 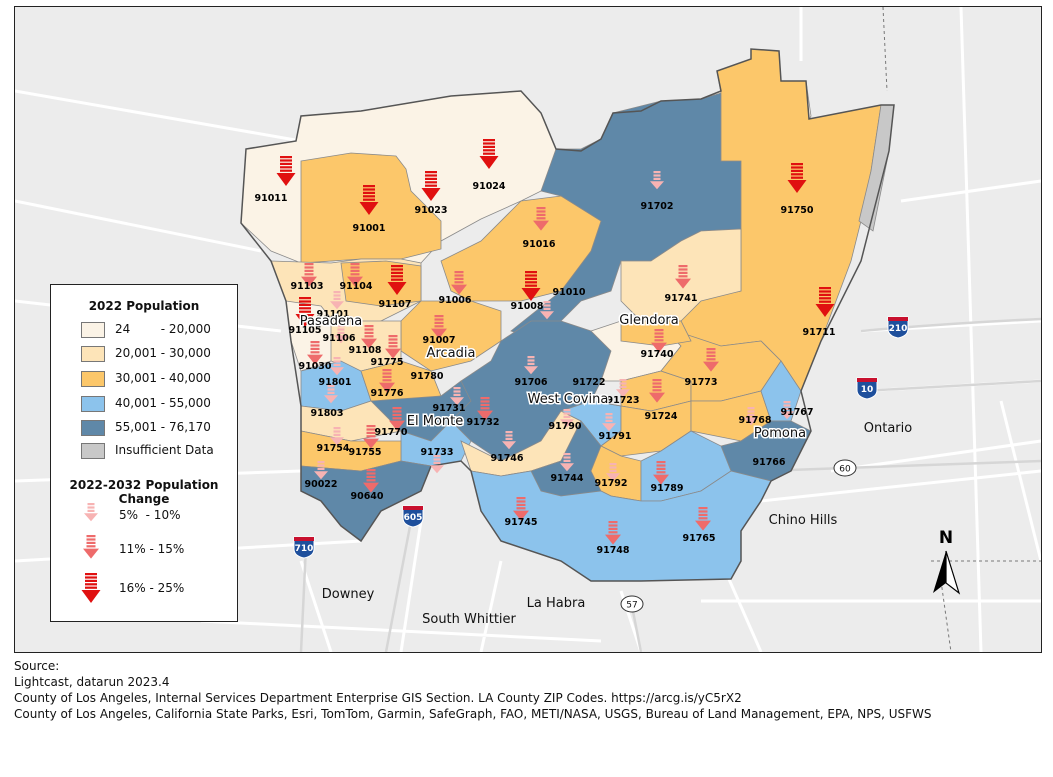 I want to click on zip-label: 91801, so click(x=334, y=382).